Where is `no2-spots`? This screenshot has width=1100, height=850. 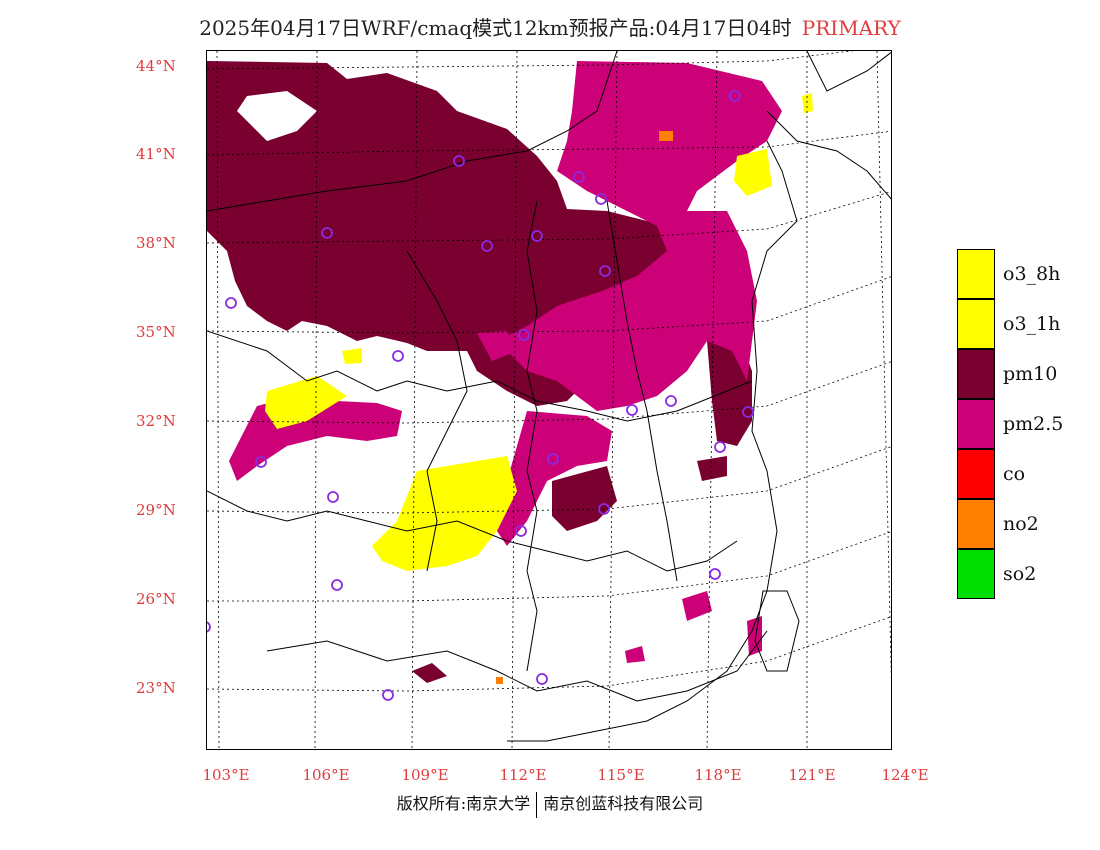 no2-spots is located at coordinates (584, 407).